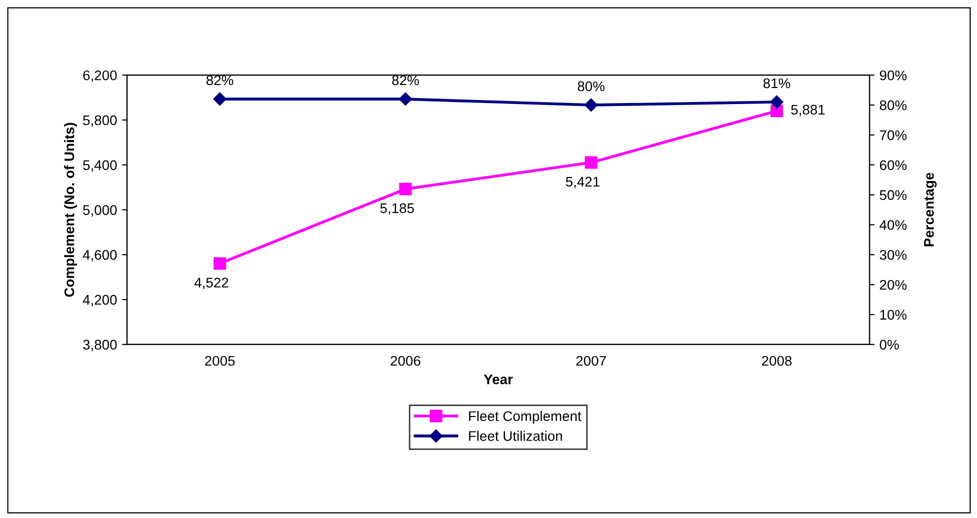 The height and width of the screenshot is (518, 977). I want to click on y2-tick-label: 50%, so click(893, 195).